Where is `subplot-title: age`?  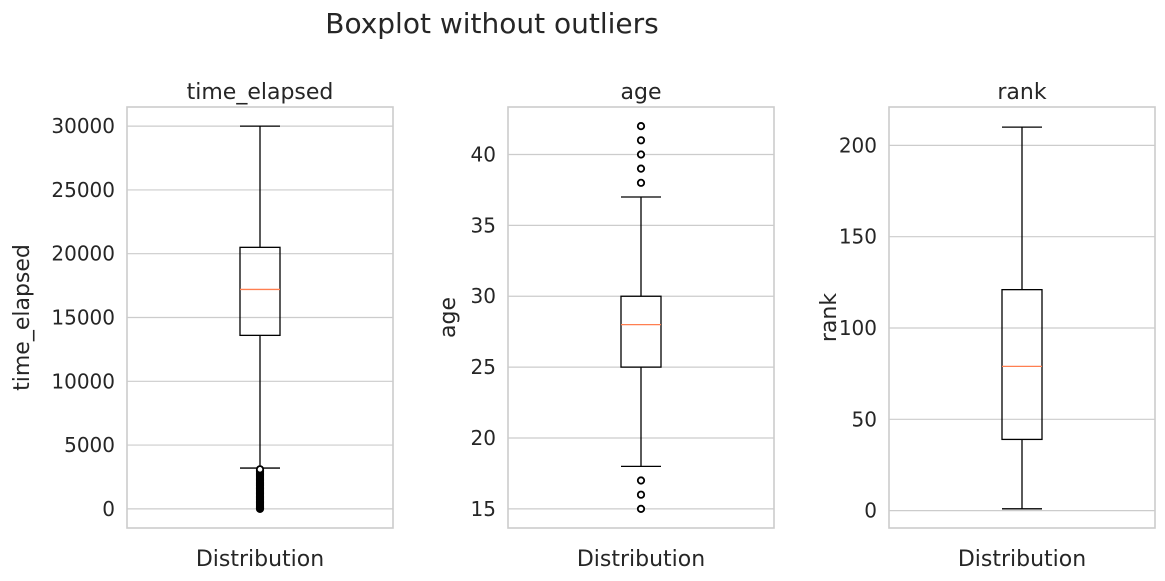 subplot-title: age is located at coordinates (641, 92).